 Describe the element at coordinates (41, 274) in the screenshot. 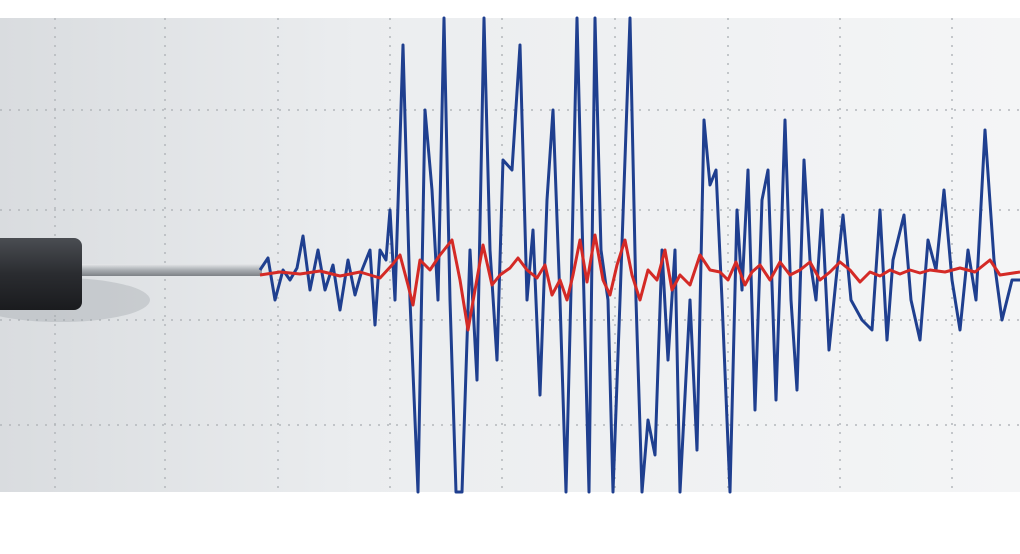

I see `pen-body` at that location.